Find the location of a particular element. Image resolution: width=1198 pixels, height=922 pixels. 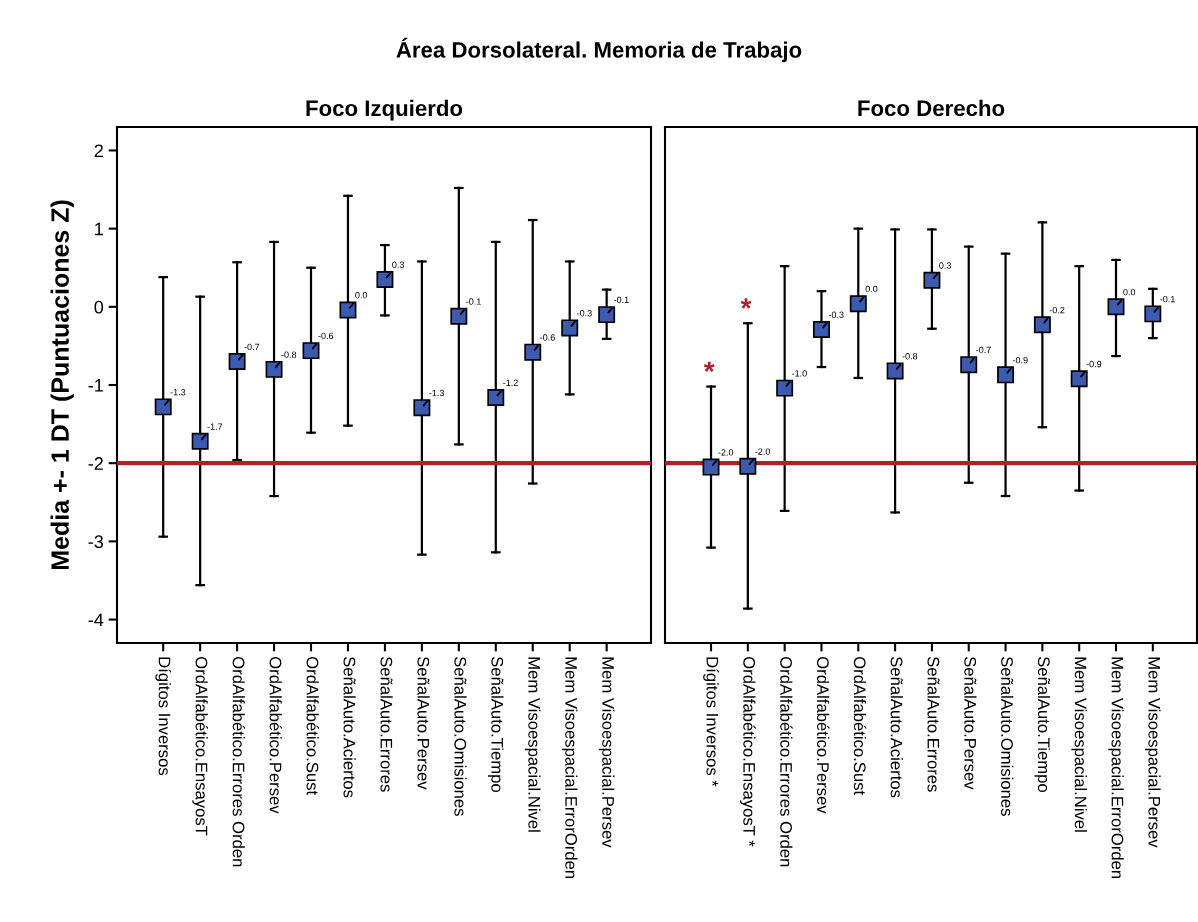

y-tick-label: -4 is located at coordinates (96, 620).